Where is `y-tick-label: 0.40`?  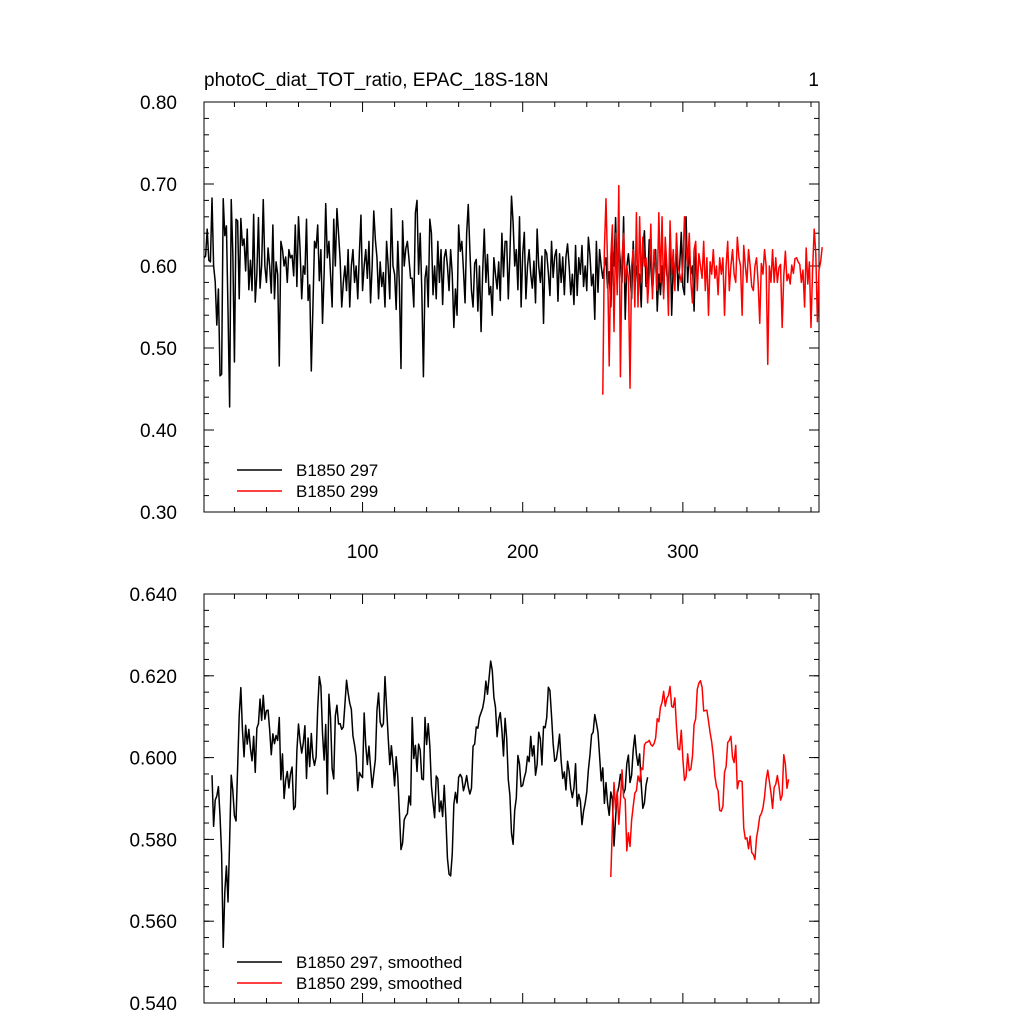
y-tick-label: 0.40 is located at coordinates (158, 431).